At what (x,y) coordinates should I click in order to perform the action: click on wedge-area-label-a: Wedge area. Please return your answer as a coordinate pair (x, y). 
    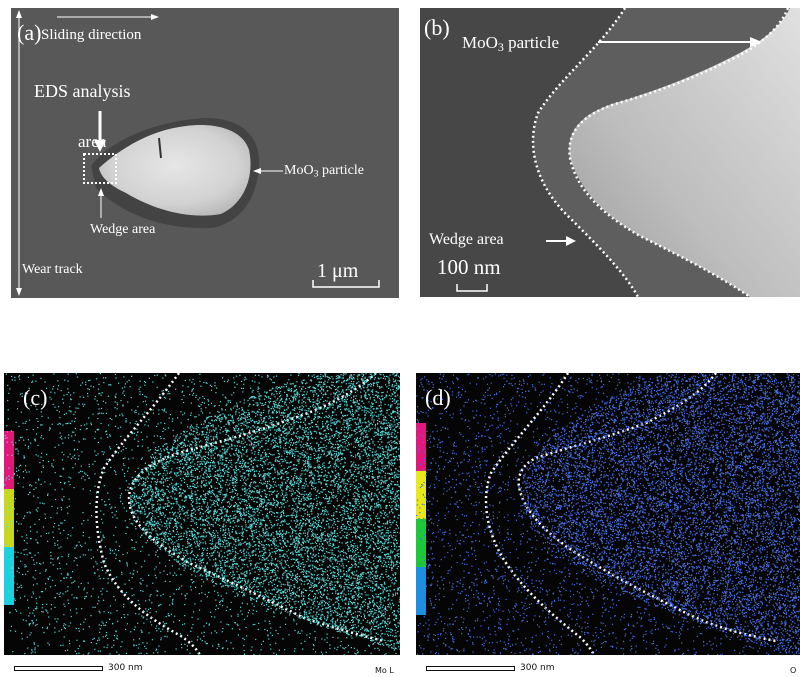
    Looking at the image, I should click on (122, 230).